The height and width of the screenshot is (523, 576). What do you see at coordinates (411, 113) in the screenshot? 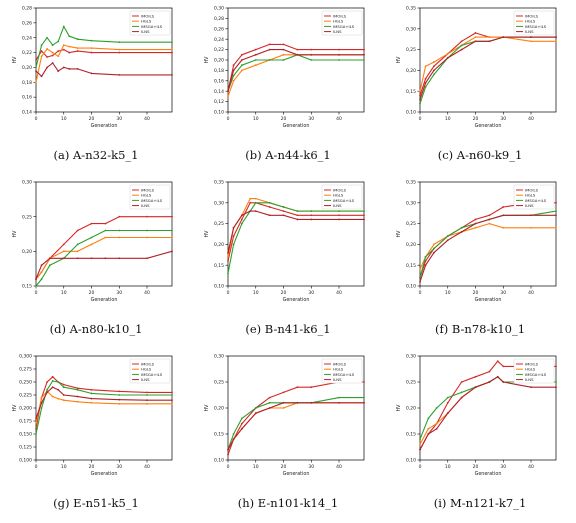
I see `y-tick-label: 0,10` at bounding box center [411, 113].